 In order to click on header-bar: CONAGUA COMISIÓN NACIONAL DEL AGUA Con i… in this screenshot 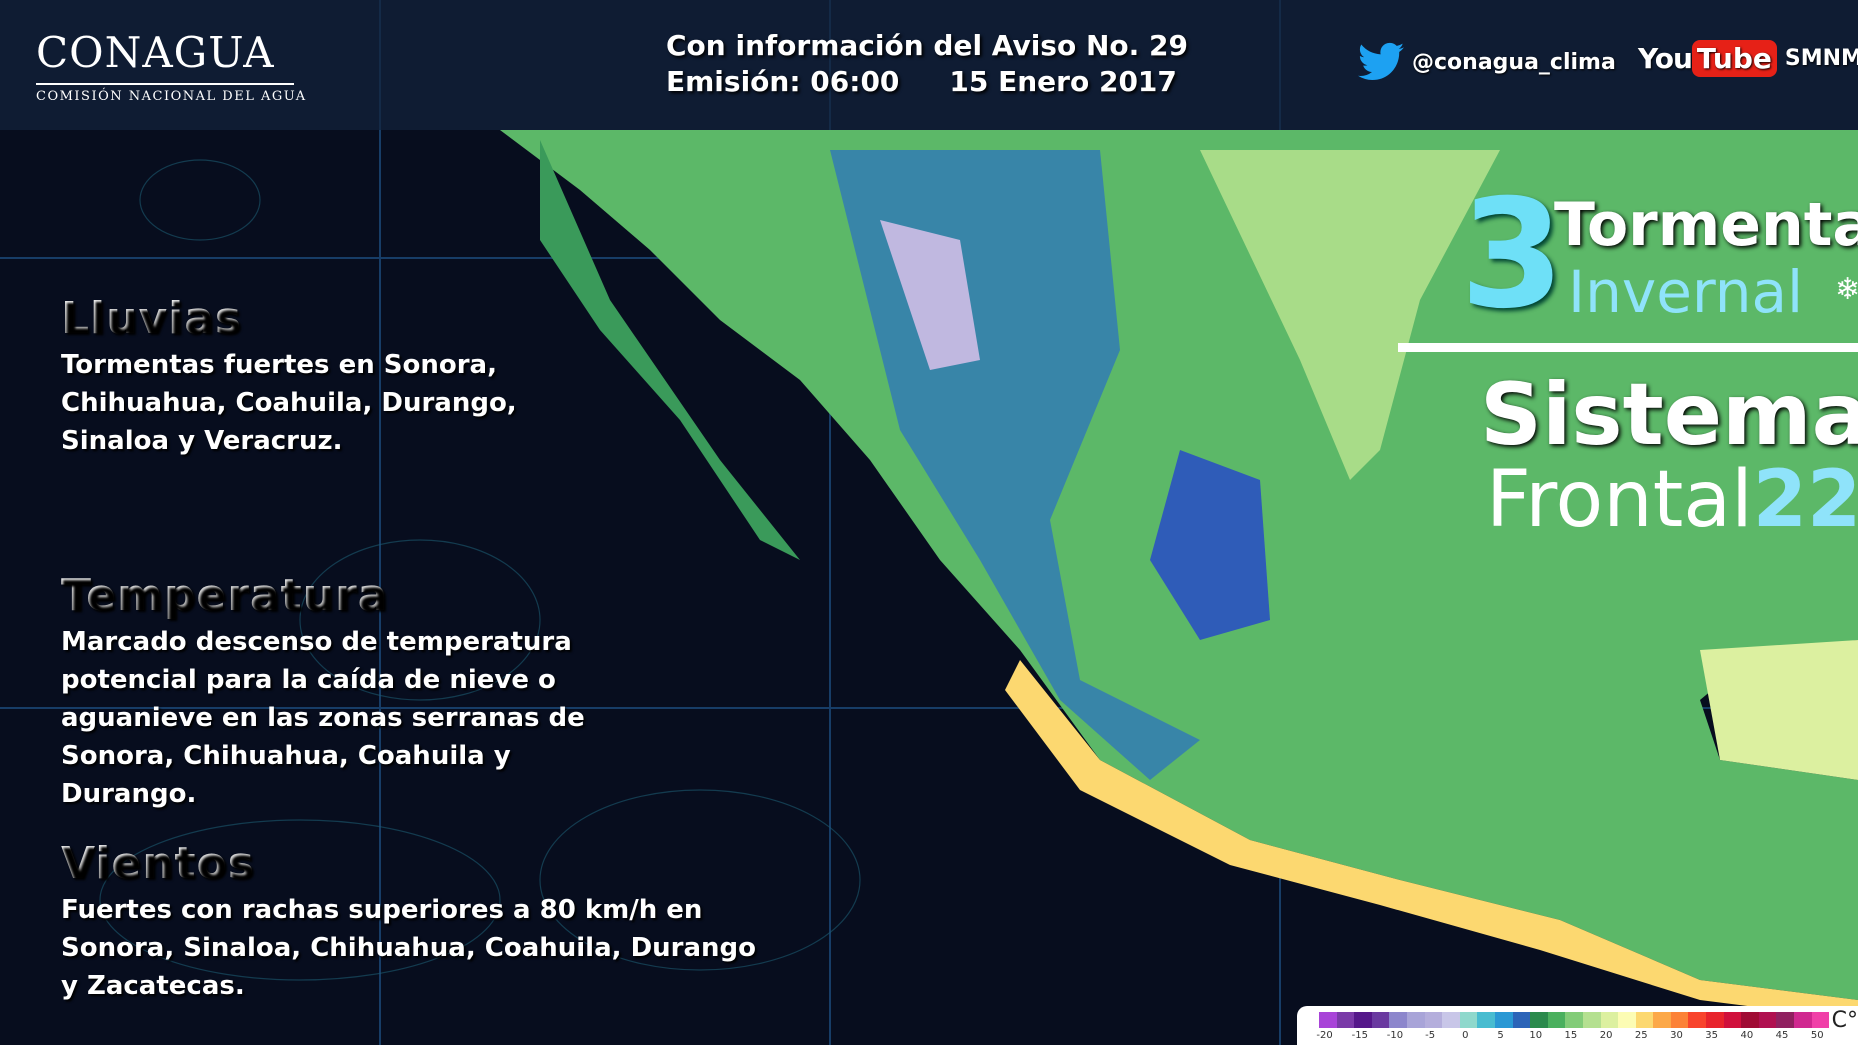, I will do `click(929, 65)`.